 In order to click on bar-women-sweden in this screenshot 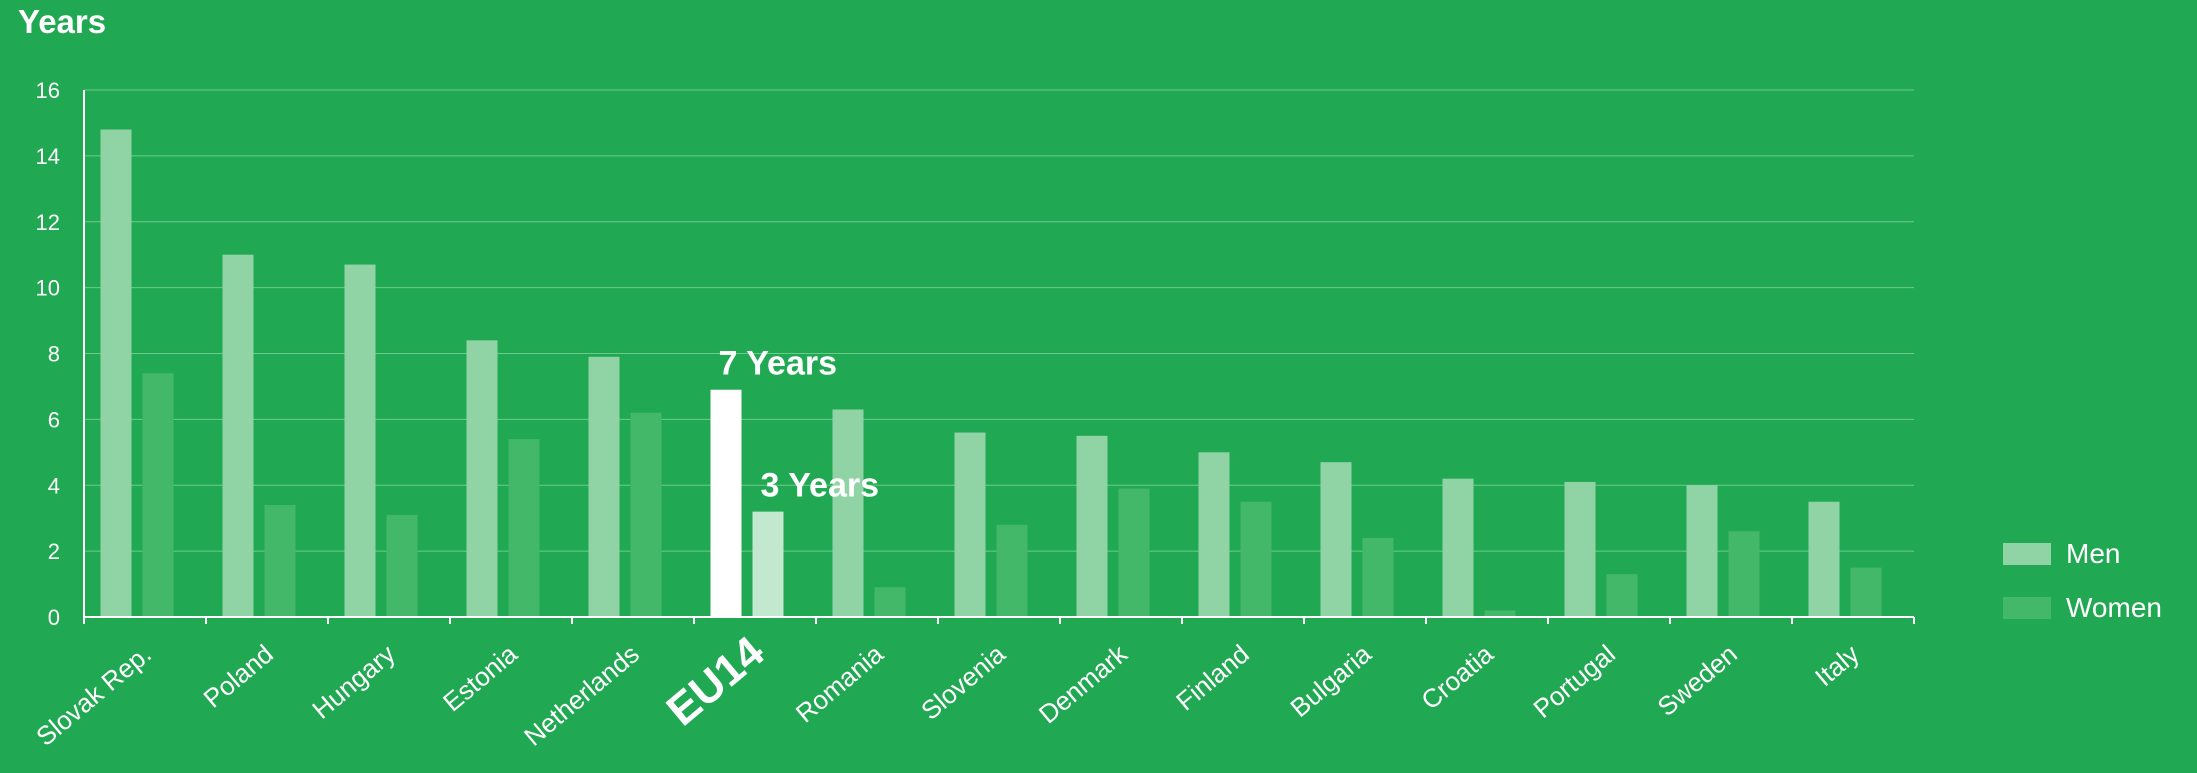, I will do `click(1744, 574)`.